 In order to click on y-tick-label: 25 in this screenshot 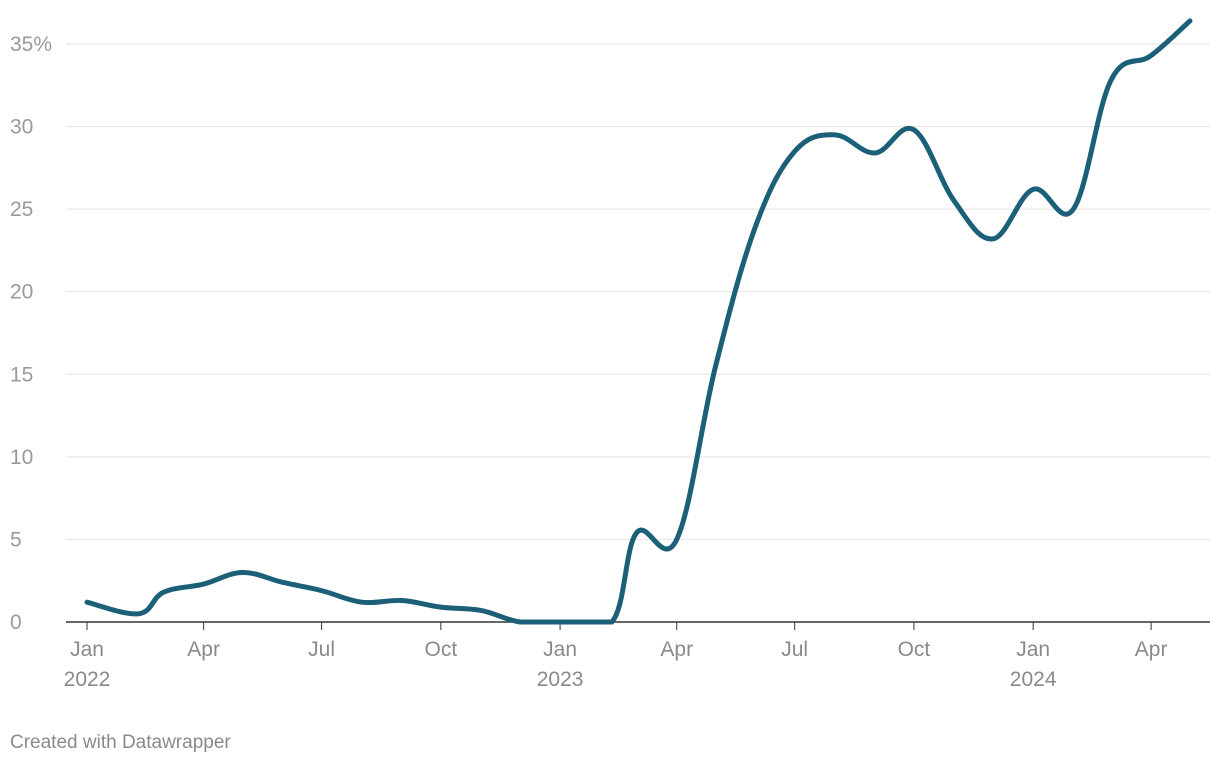, I will do `click(21, 209)`.